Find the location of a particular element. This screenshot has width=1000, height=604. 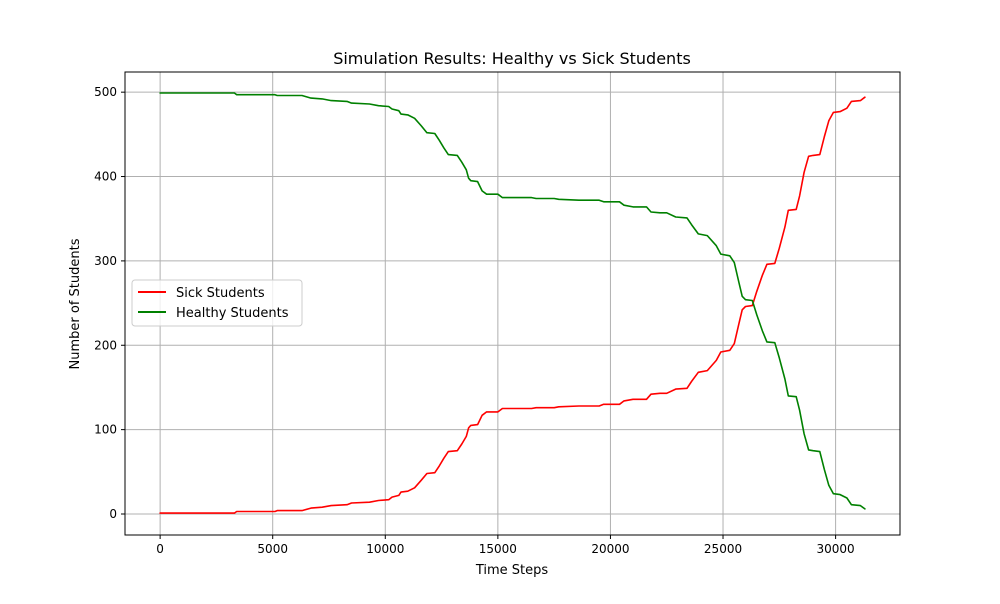

y-tick-label: 400 is located at coordinates (105, 177).